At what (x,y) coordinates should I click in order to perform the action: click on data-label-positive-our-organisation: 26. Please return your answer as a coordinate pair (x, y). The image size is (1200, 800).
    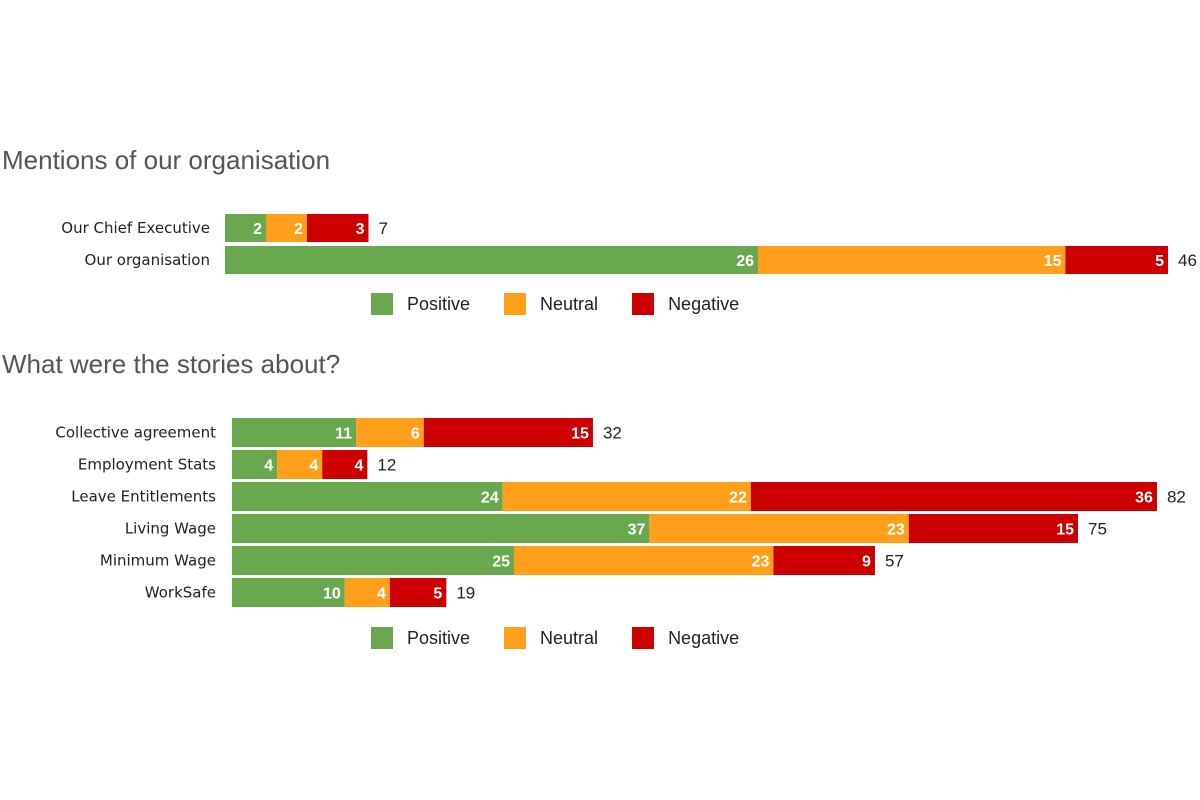
    Looking at the image, I should click on (745, 261).